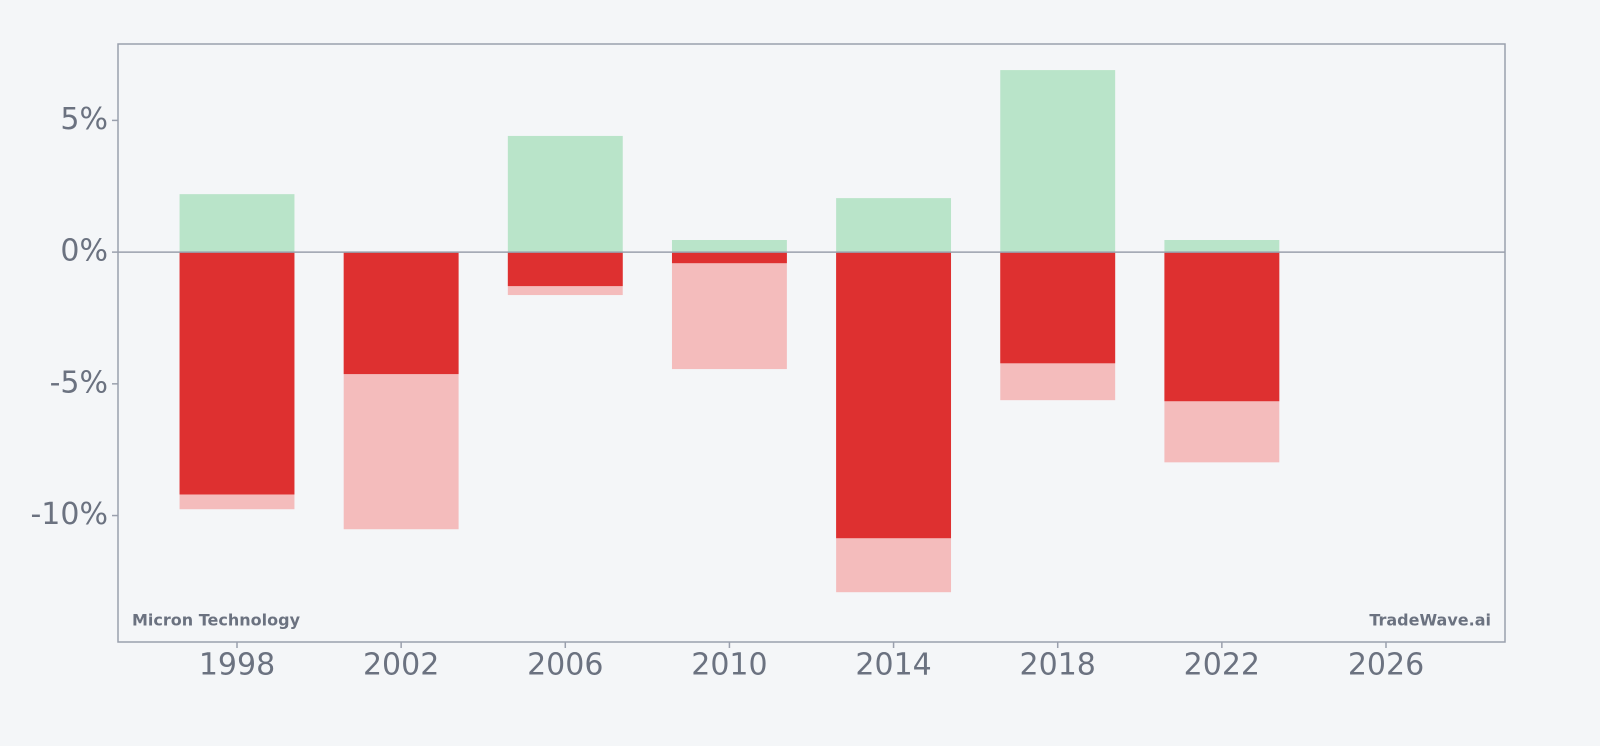 The image size is (1600, 746). Describe the element at coordinates (1430, 620) in the screenshot. I see `annotation: TradeWave.ai` at that location.